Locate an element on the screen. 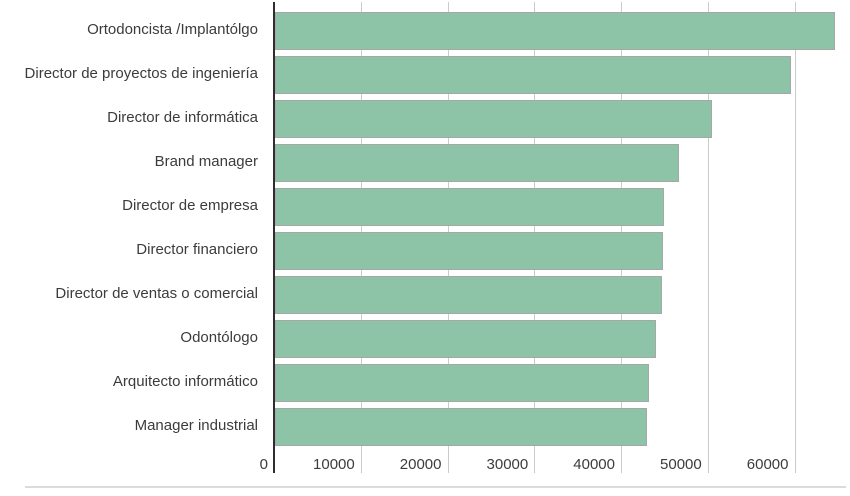  category-label: Arquitecto informático is located at coordinates (185, 381).